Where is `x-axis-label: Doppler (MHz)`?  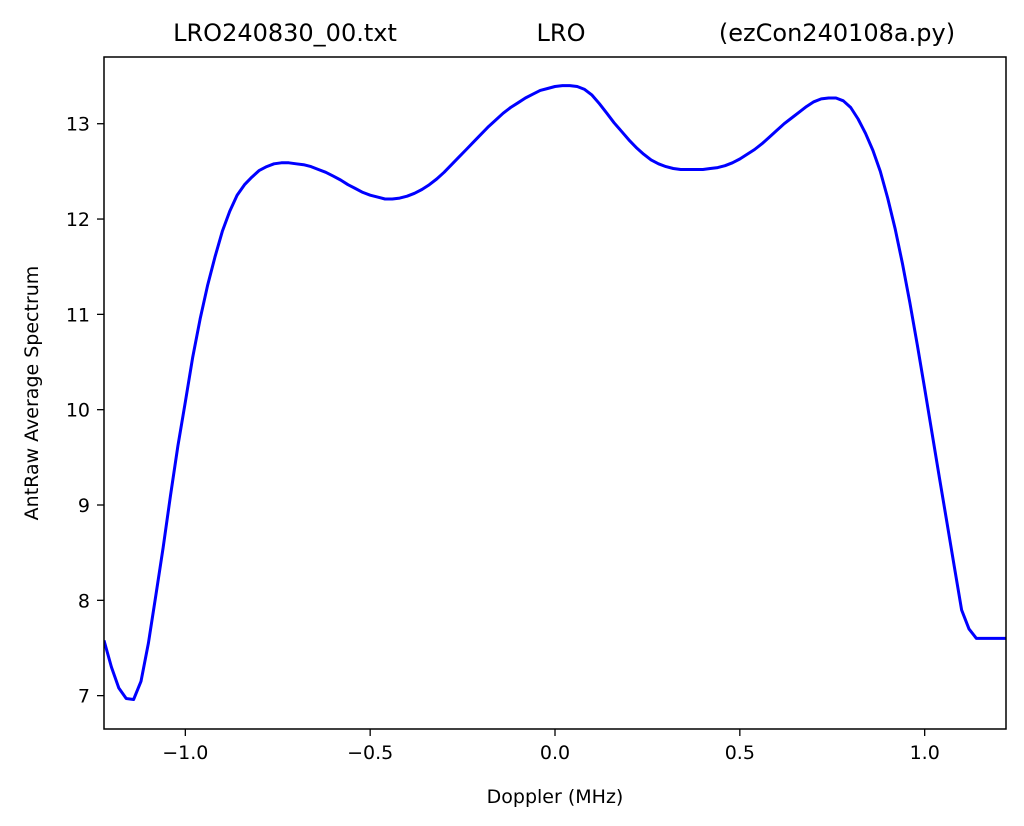 x-axis-label: Doppler (MHz) is located at coordinates (555, 797).